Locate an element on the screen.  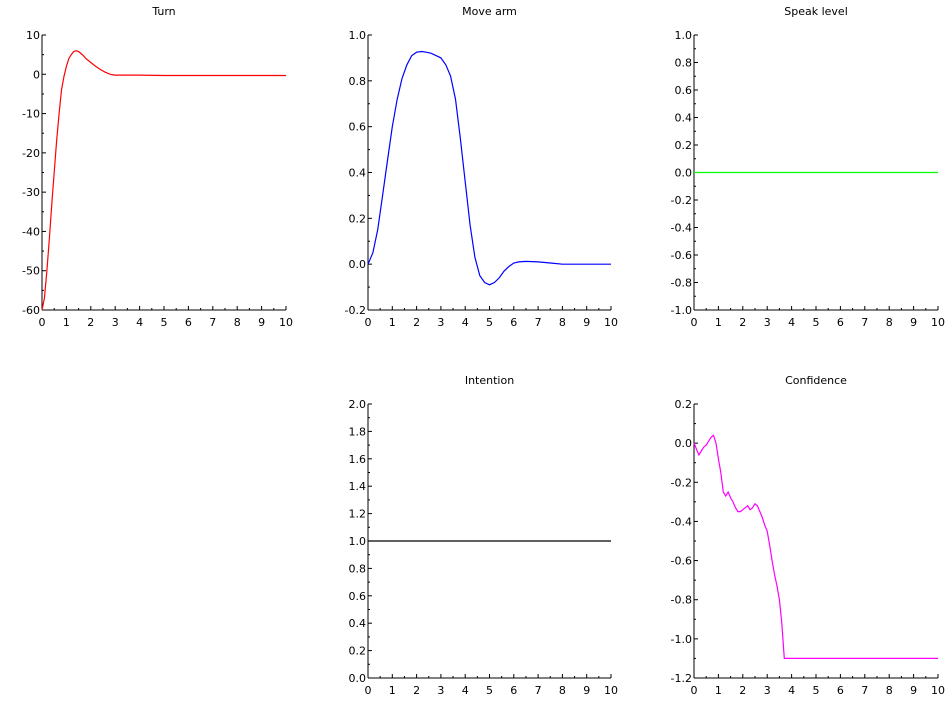
y-tick-label: -60 is located at coordinates (31, 310).